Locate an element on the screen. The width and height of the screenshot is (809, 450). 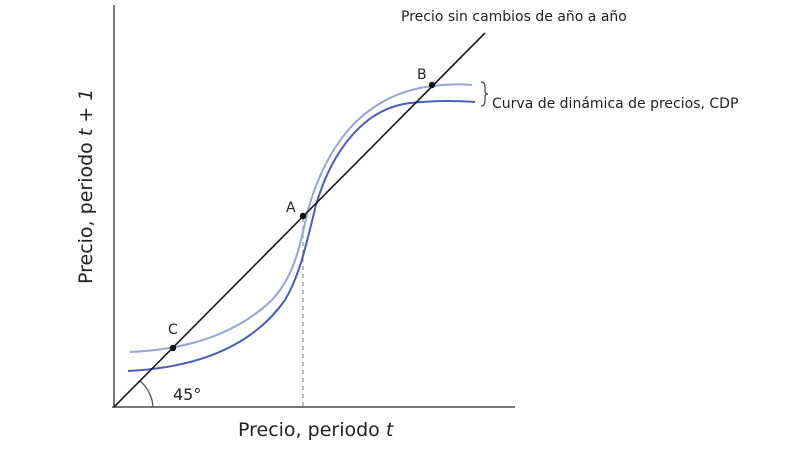
x-axis-title: Precio, periodo t is located at coordinates (315, 430).